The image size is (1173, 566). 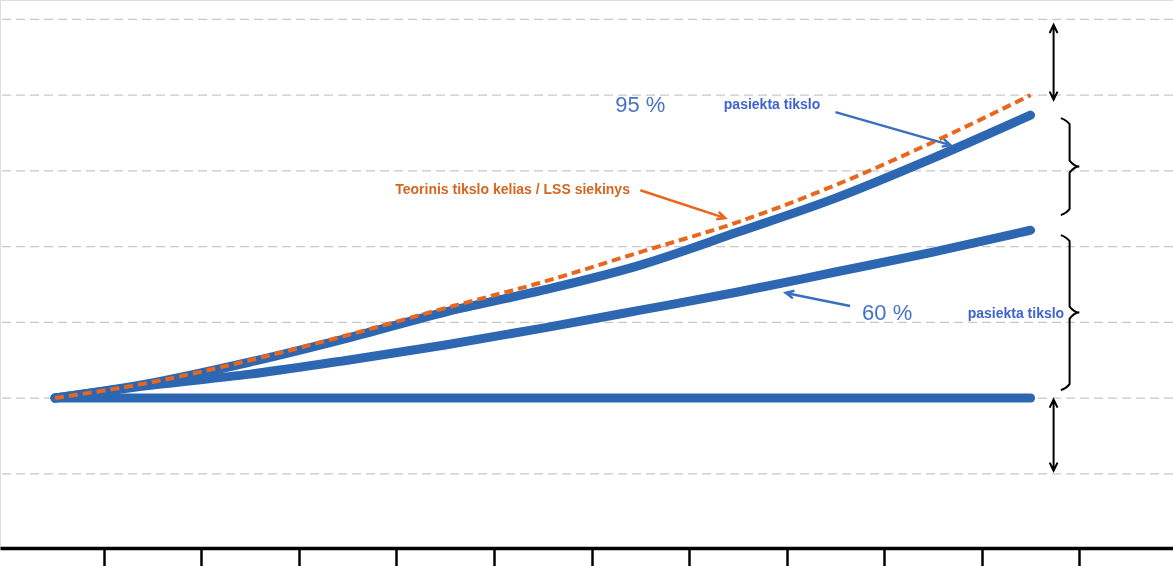 I want to click on annotation: 95 %, so click(x=640, y=105).